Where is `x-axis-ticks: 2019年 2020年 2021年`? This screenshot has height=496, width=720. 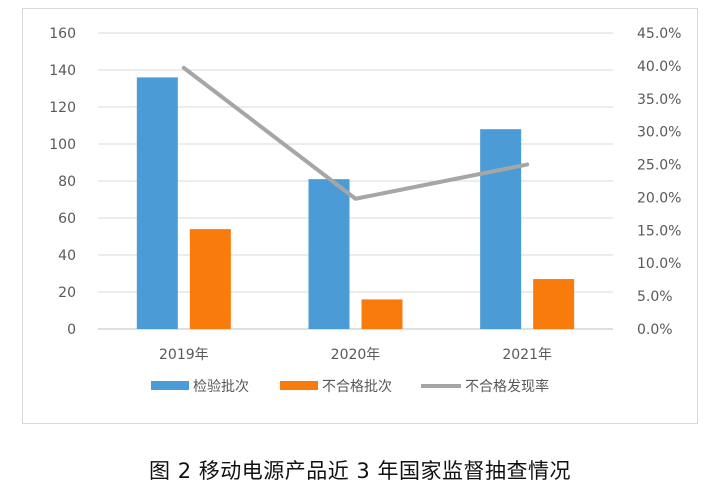
x-axis-ticks: 2019年 2020年 2021年 is located at coordinates (355, 355).